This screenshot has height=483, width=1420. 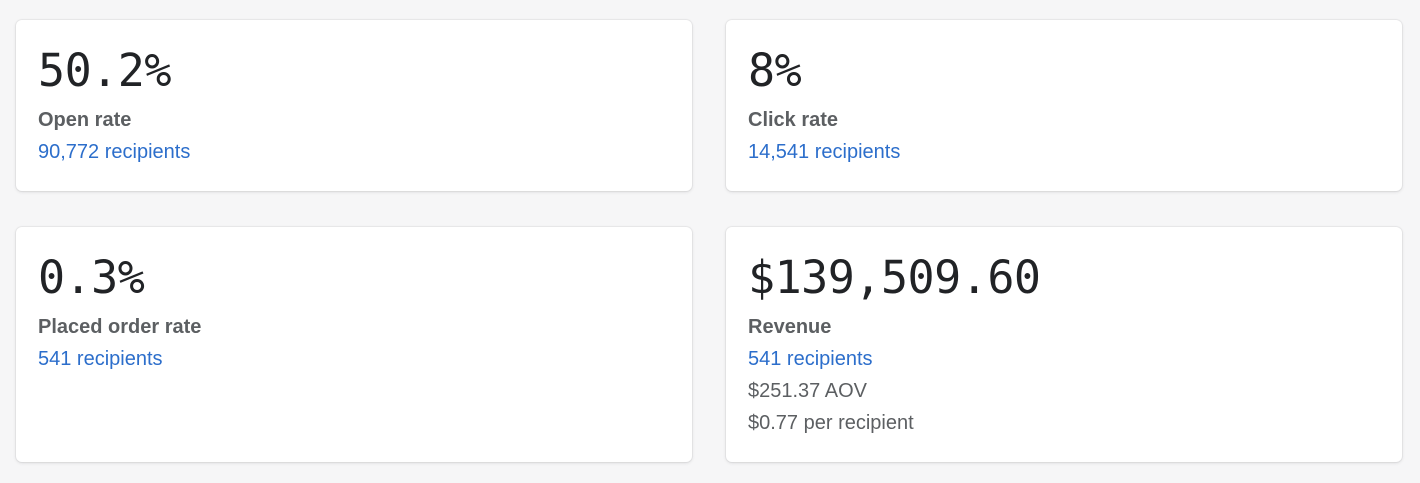 I want to click on click-rate-value: 8%, so click(x=775, y=70).